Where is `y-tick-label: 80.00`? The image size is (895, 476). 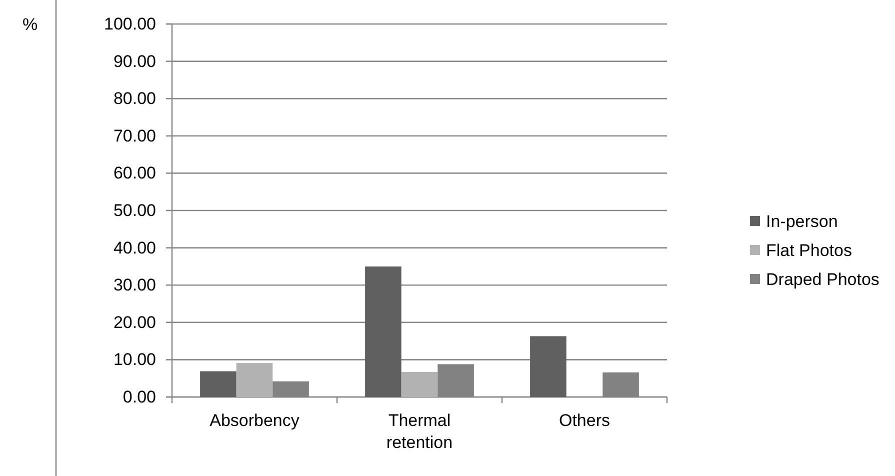 y-tick-label: 80.00 is located at coordinates (134, 98).